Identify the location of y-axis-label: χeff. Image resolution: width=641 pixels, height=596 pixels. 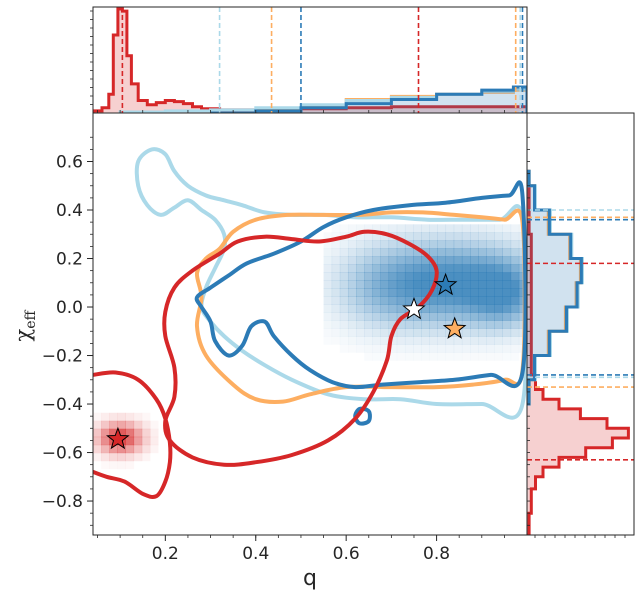
(25, 325).